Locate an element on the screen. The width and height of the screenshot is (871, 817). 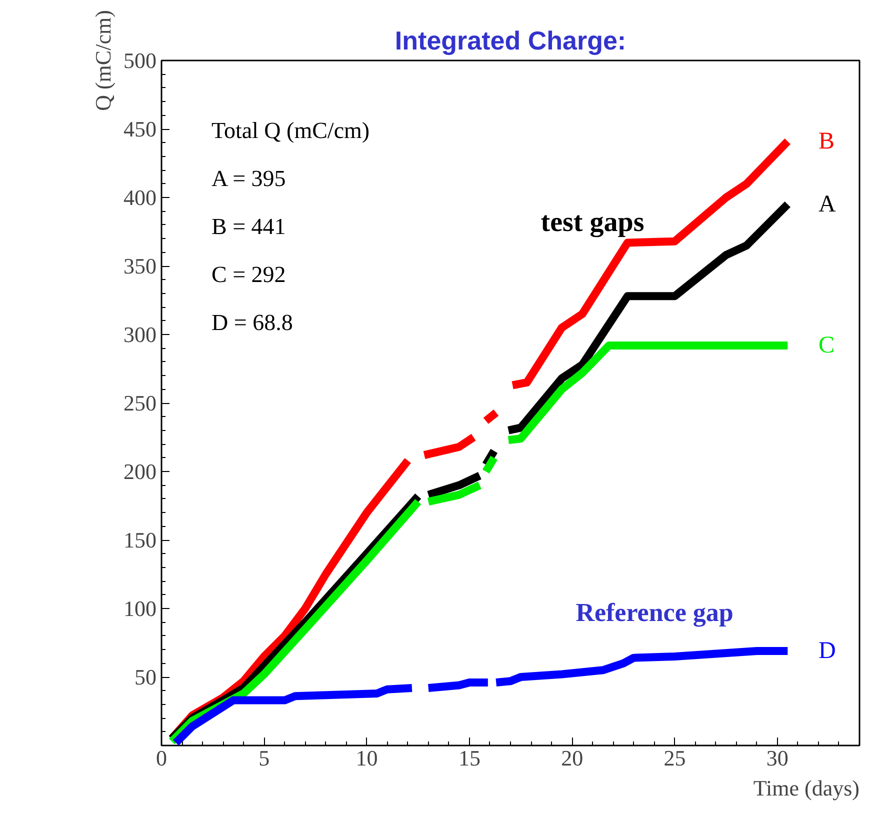
y-axis-title: Q (mC/cm) is located at coordinates (103, 60).